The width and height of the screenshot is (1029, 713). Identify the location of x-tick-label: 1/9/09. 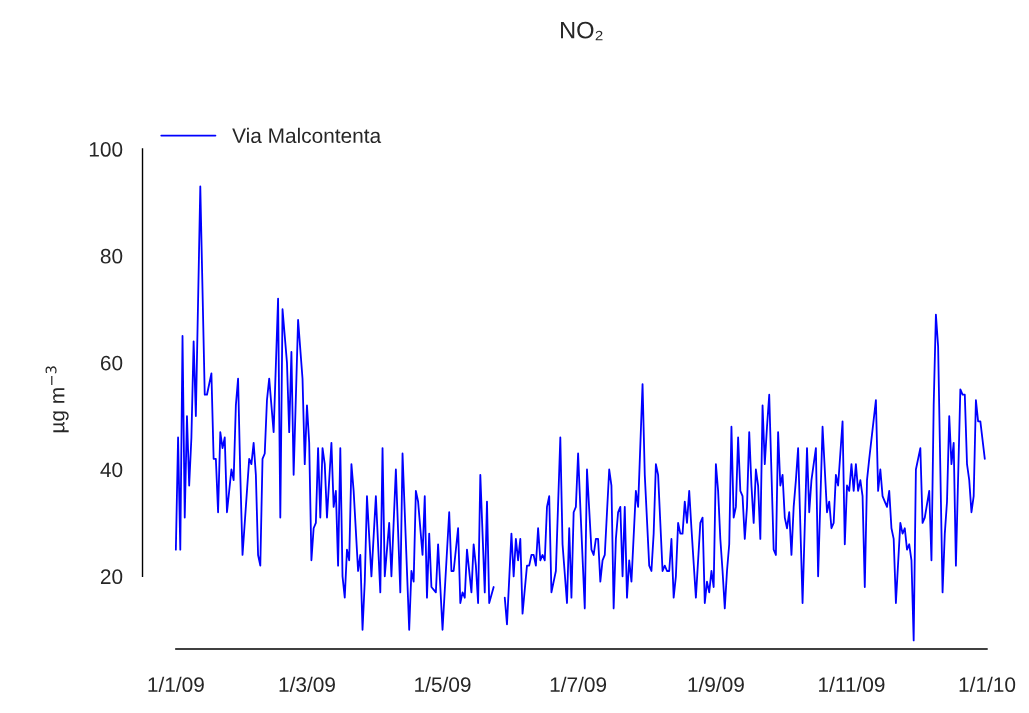
(716, 684).